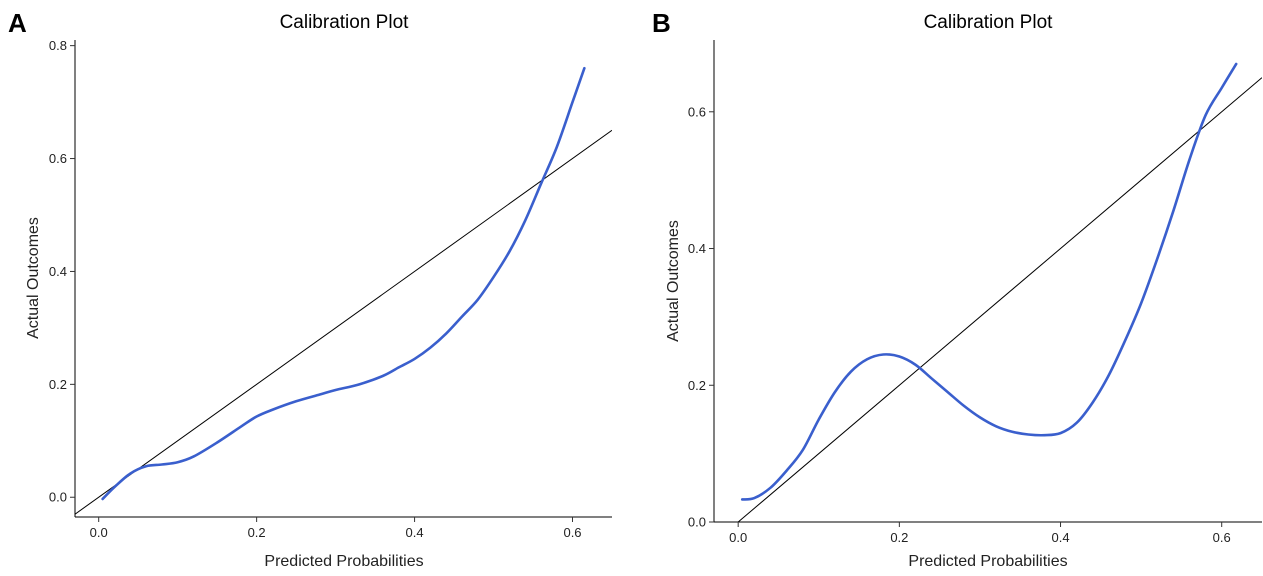  I want to click on panel-letter: A, so click(17, 23).